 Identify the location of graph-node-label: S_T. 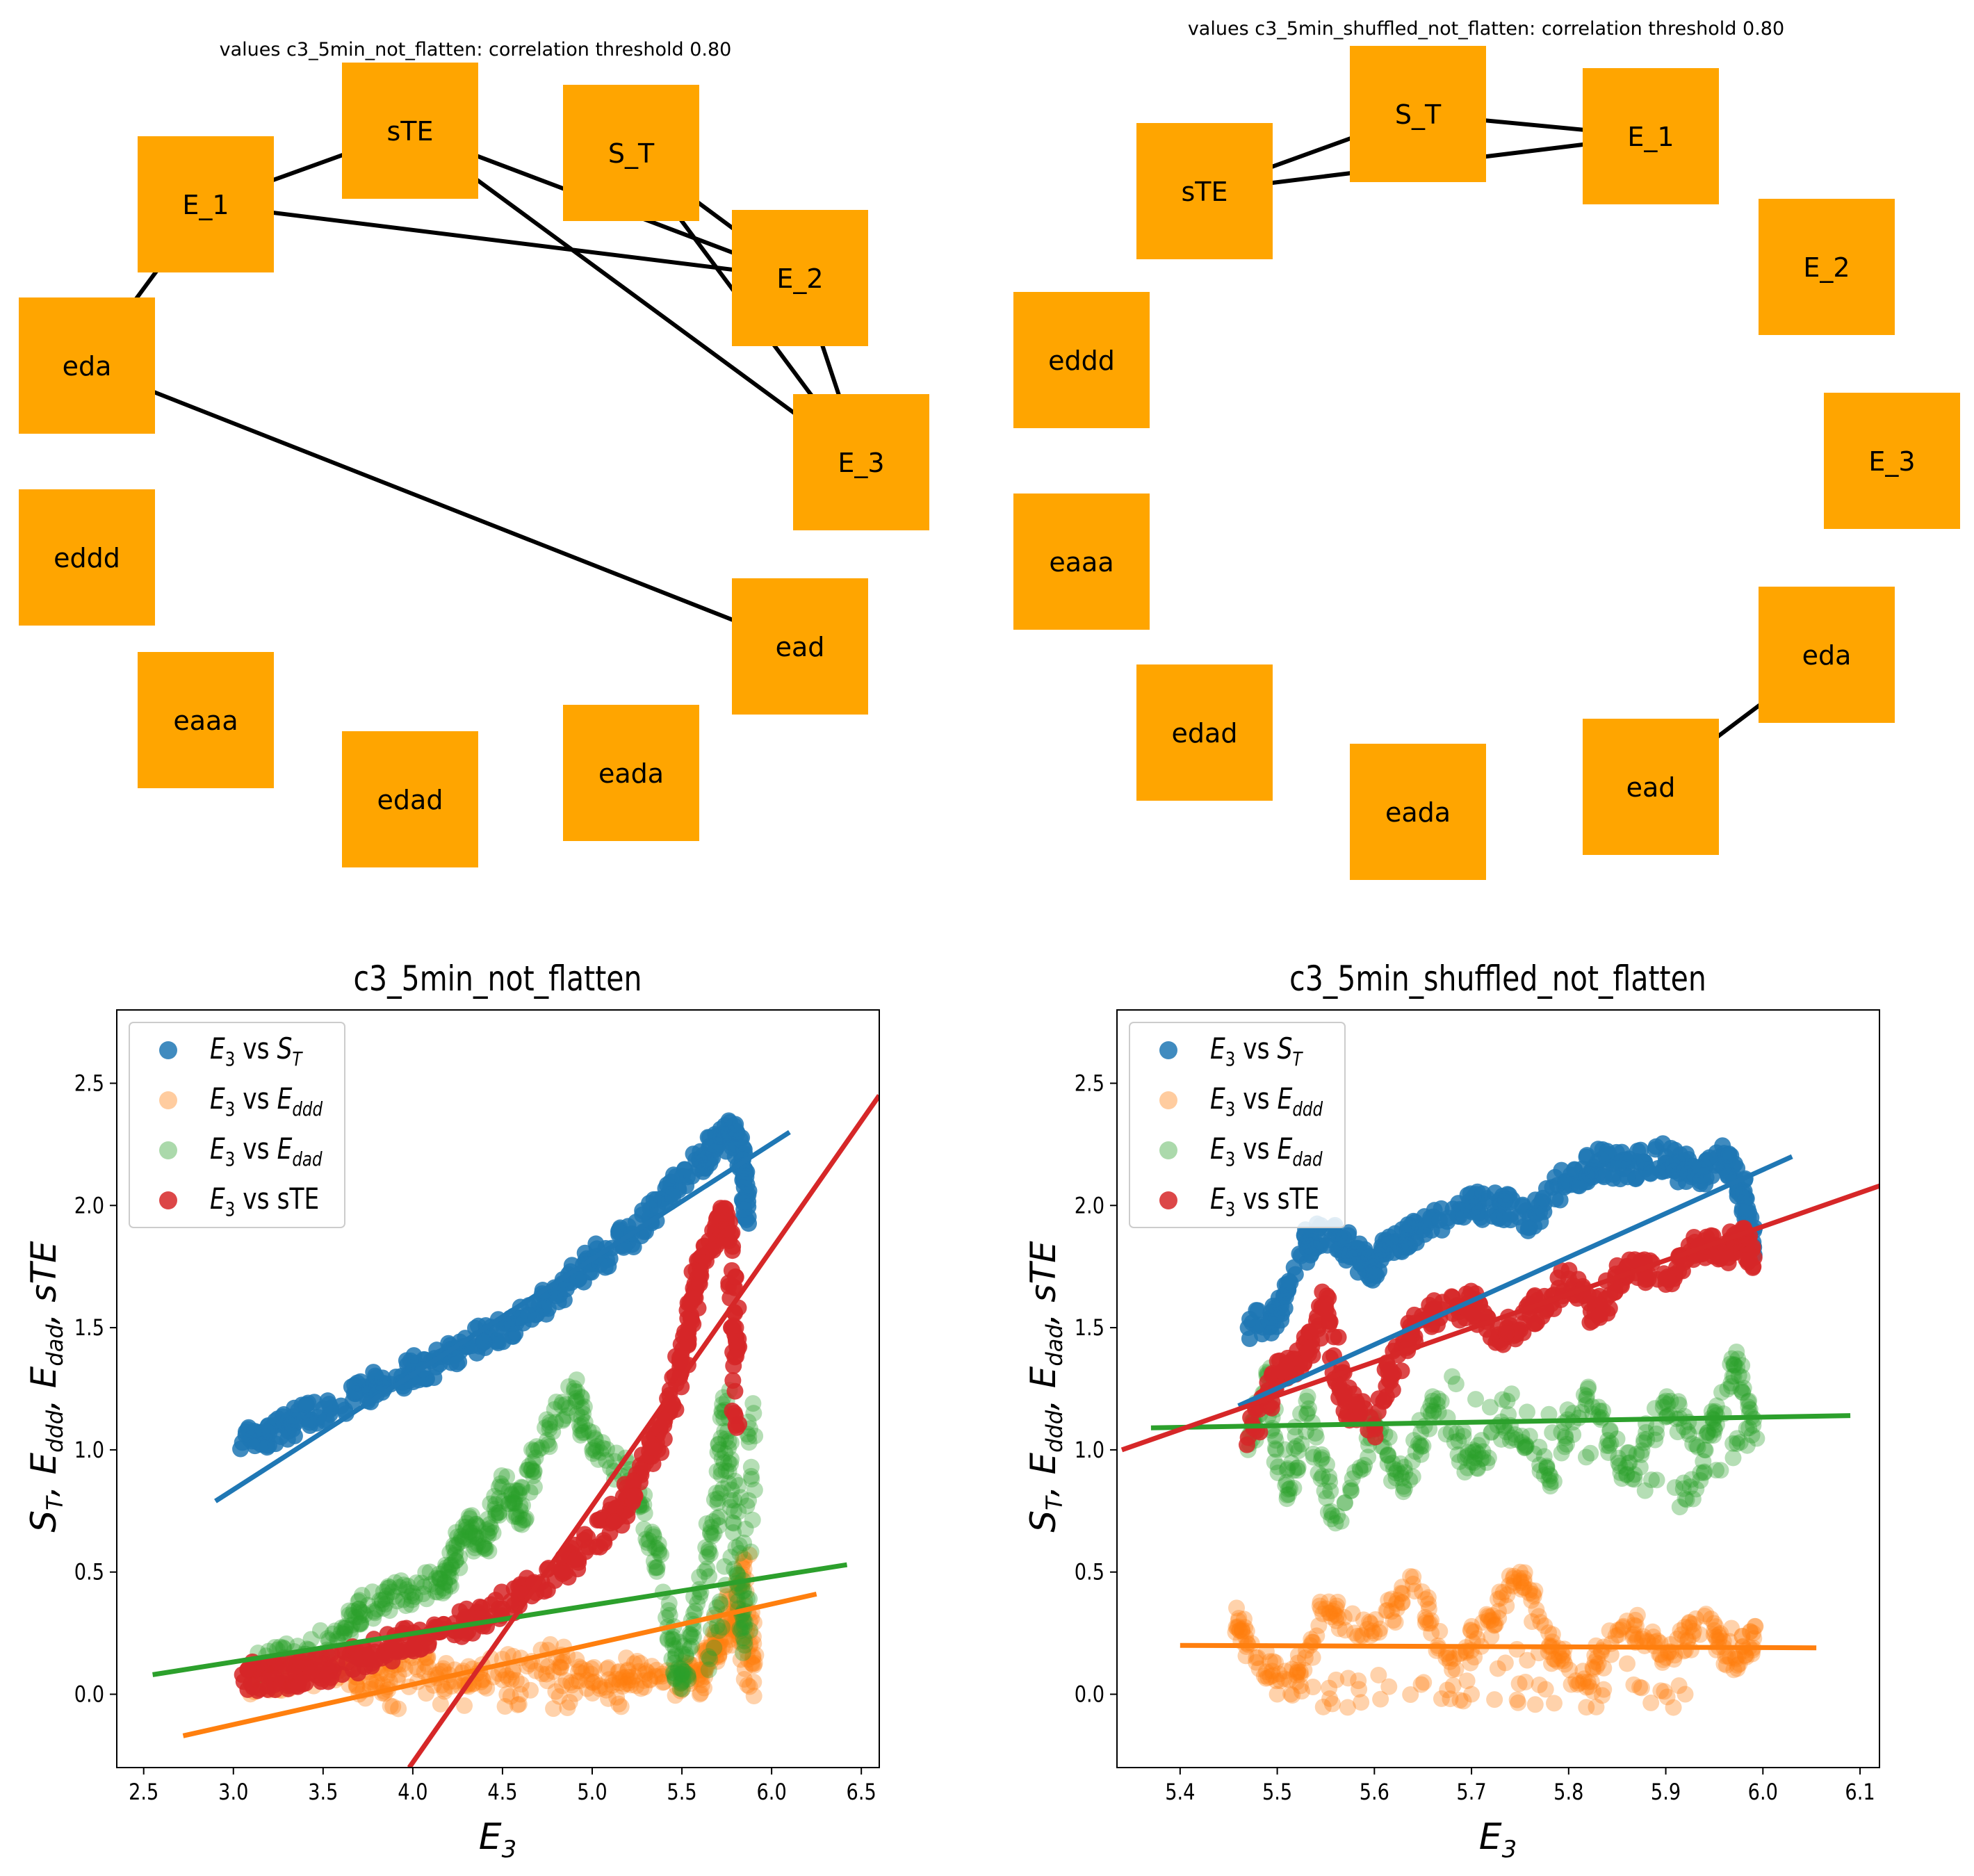
(631, 153).